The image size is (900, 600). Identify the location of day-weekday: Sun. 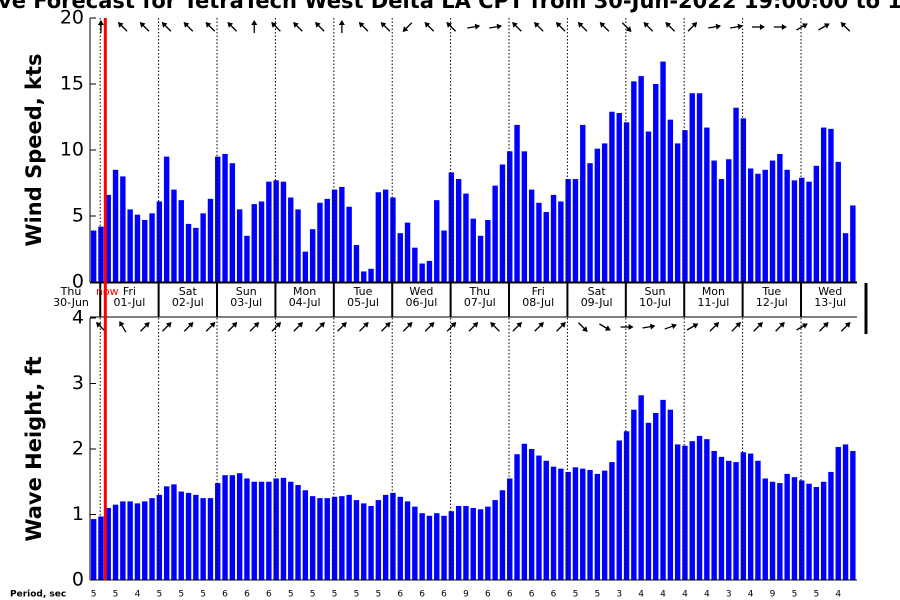
(655, 291).